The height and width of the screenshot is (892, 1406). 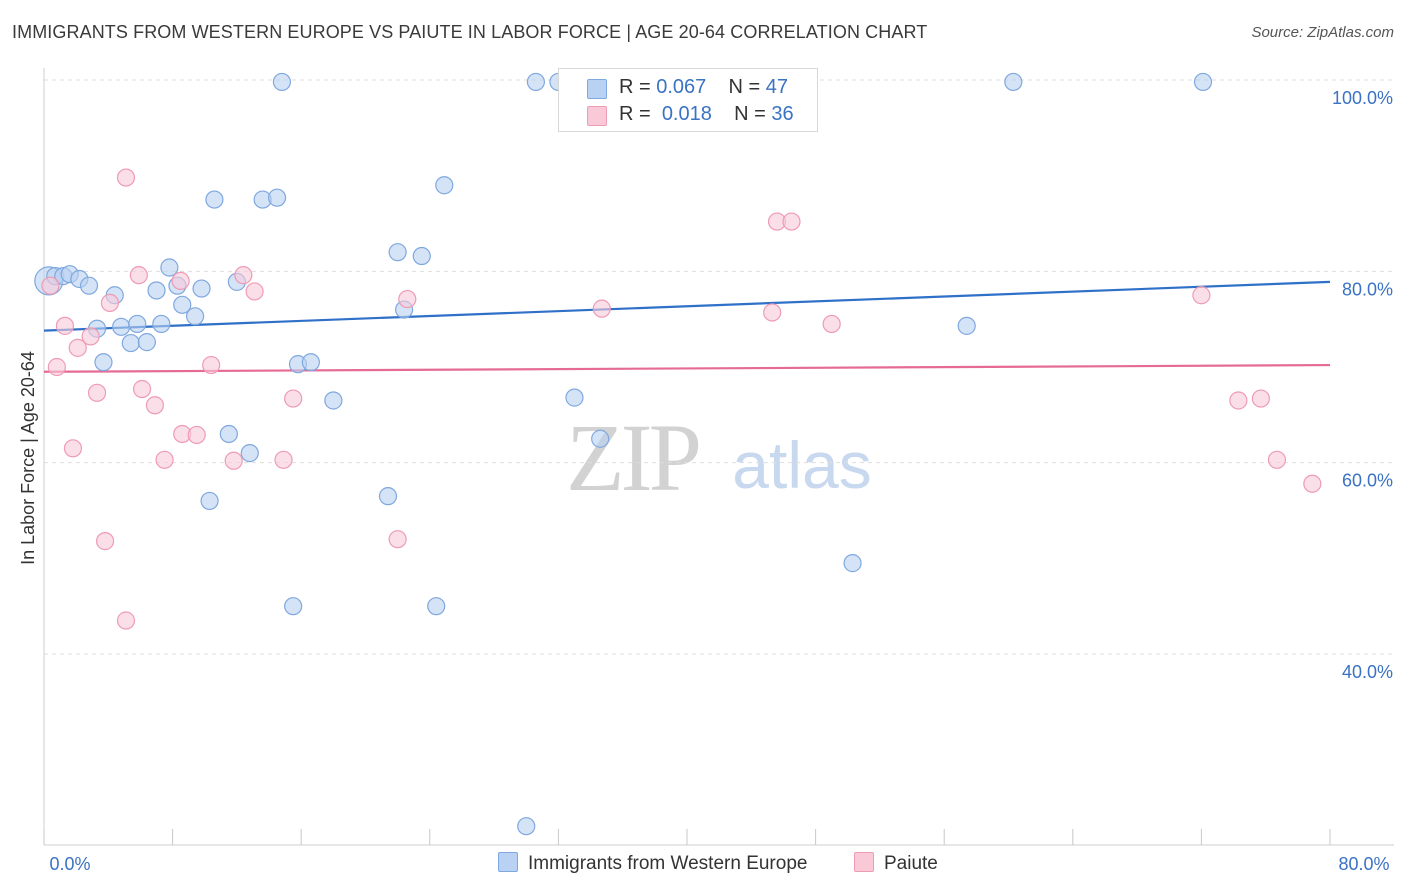 I want to click on stats-legend: R = 0.067 N = 47 R = 0.018 N = 36, so click(x=688, y=100).